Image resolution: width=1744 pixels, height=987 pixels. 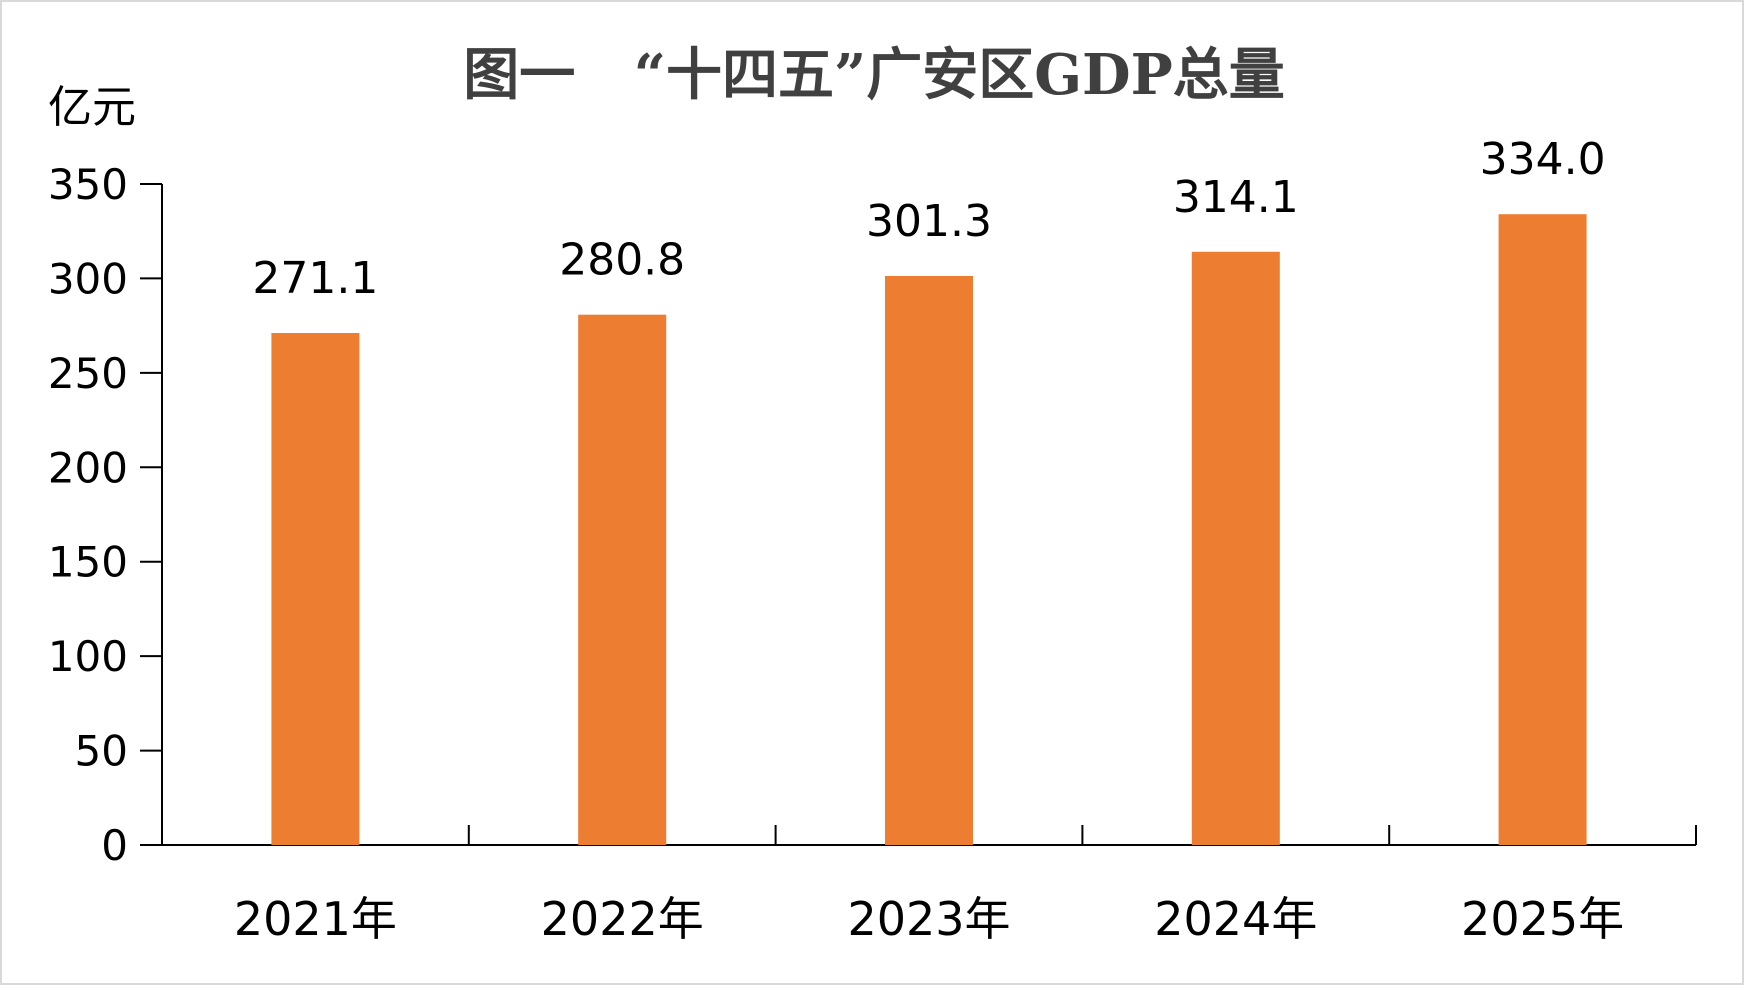 I want to click on data-label: 301.3, so click(x=929, y=221).